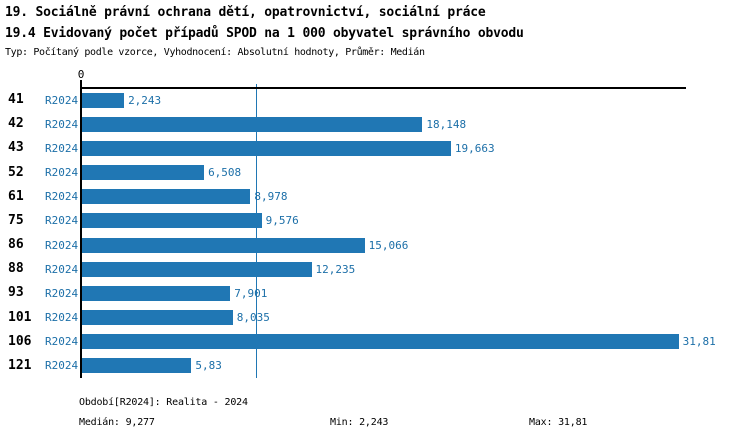  What do you see at coordinates (282, 221) in the screenshot?
I see `value-label-75: 9,576` at bounding box center [282, 221].